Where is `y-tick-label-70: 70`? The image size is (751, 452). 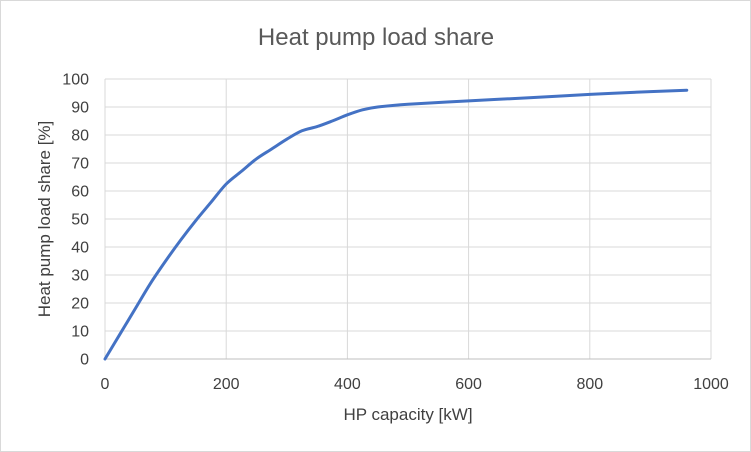 y-tick-label-70: 70 is located at coordinates (80, 164).